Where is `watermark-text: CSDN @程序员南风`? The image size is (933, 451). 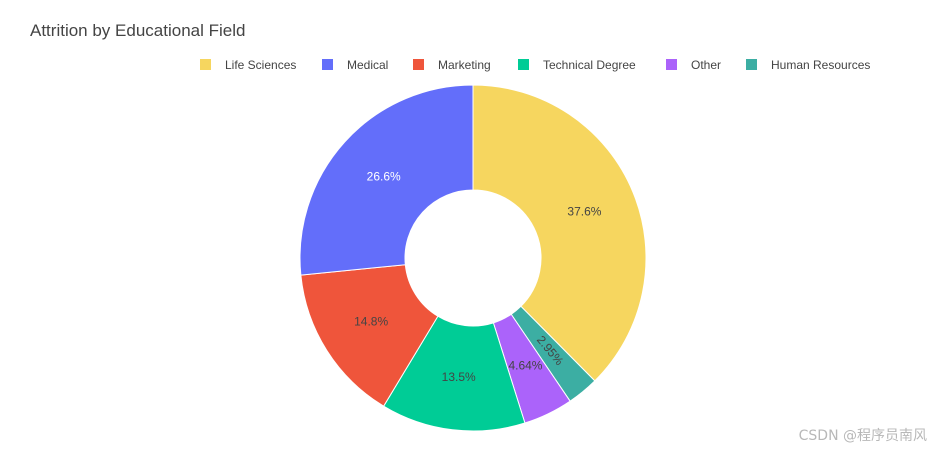
watermark-text: CSDN @程序员南风 is located at coordinates (862, 436).